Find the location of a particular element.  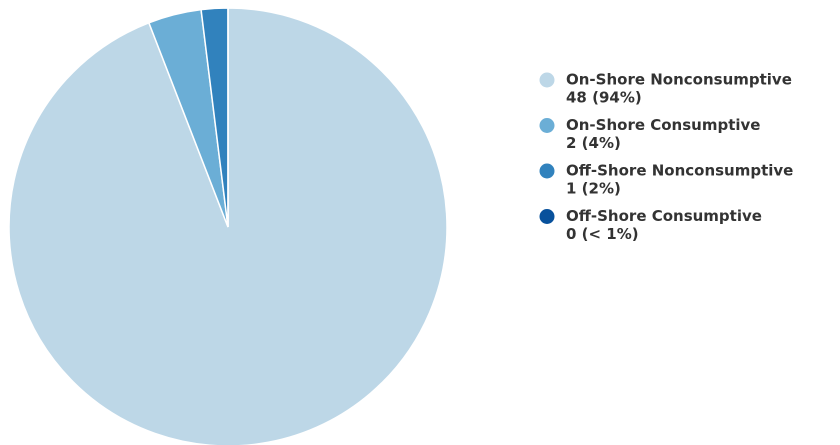

legend-value: 2 (4%) is located at coordinates (593, 143).